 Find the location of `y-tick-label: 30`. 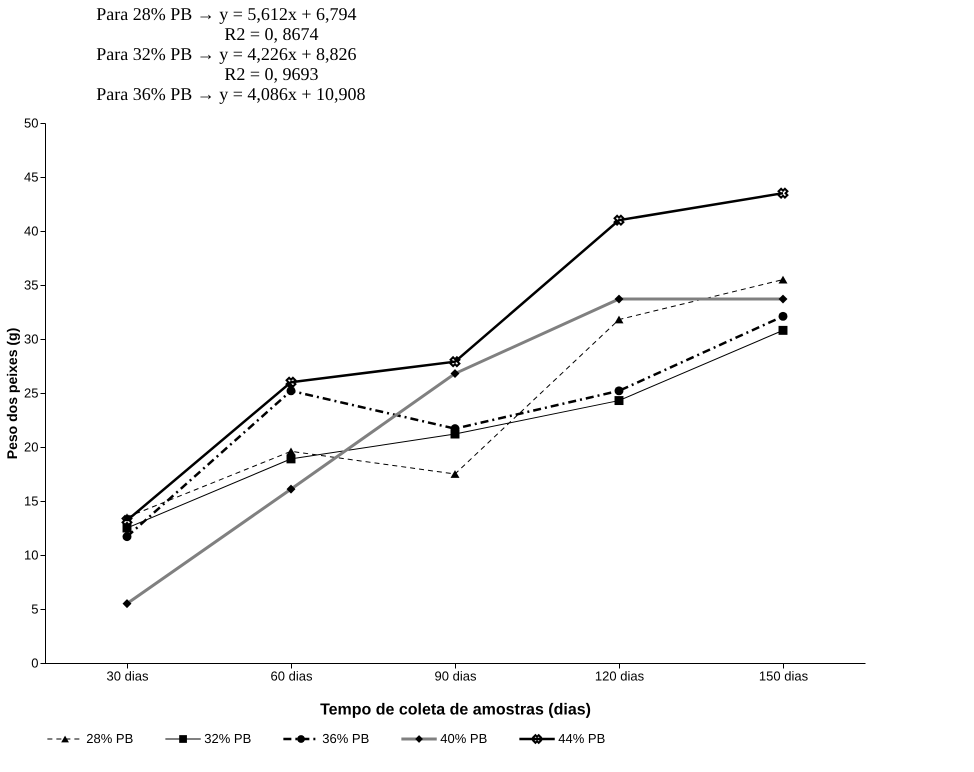

y-tick-label: 30 is located at coordinates (31, 339).